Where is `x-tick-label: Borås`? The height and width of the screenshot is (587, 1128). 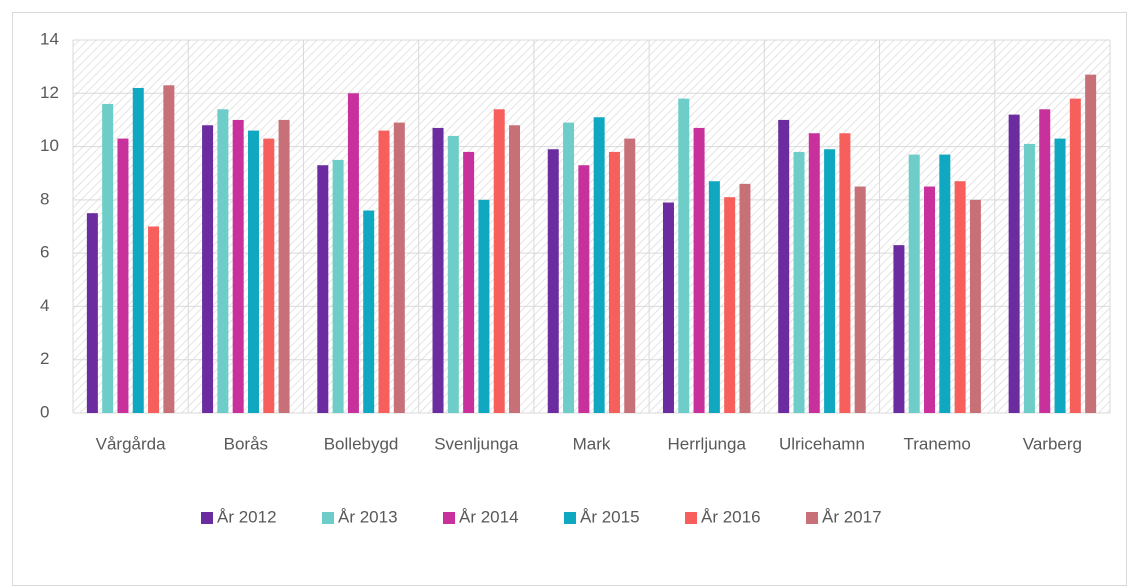
x-tick-label: Borås is located at coordinates (246, 443).